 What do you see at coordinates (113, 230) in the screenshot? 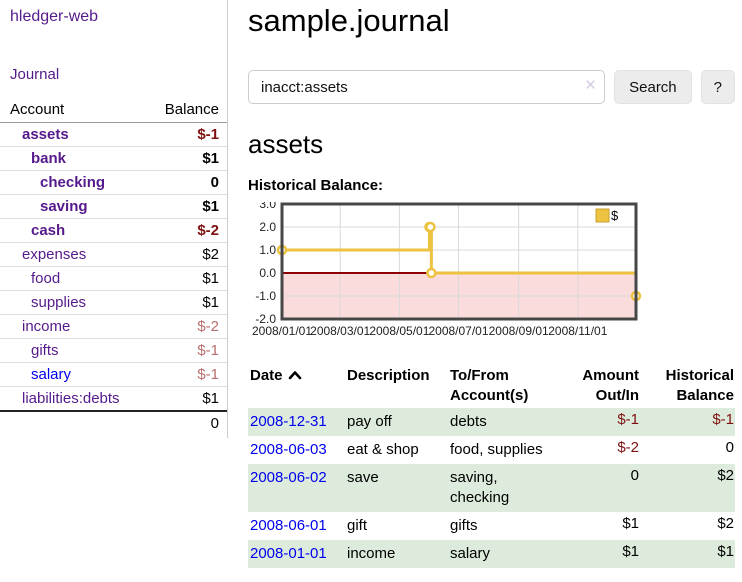
I see `account-row: cash $-2` at bounding box center [113, 230].